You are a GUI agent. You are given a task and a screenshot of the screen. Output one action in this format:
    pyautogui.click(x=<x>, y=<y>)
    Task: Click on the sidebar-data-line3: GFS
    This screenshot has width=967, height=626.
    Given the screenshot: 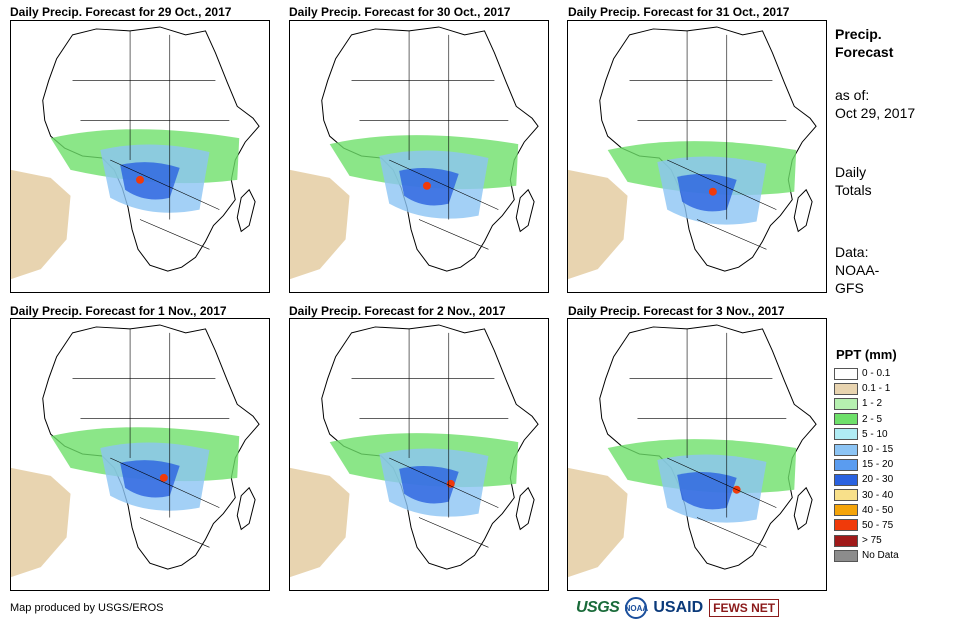 What is the action you would take?
    pyautogui.click(x=849, y=288)
    